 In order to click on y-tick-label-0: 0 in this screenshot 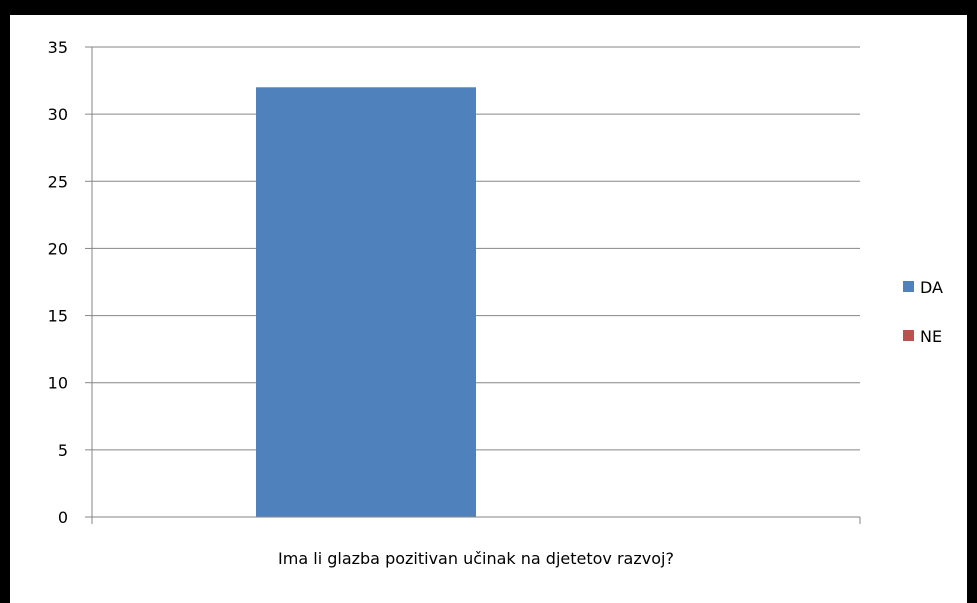, I will do `click(63, 517)`.